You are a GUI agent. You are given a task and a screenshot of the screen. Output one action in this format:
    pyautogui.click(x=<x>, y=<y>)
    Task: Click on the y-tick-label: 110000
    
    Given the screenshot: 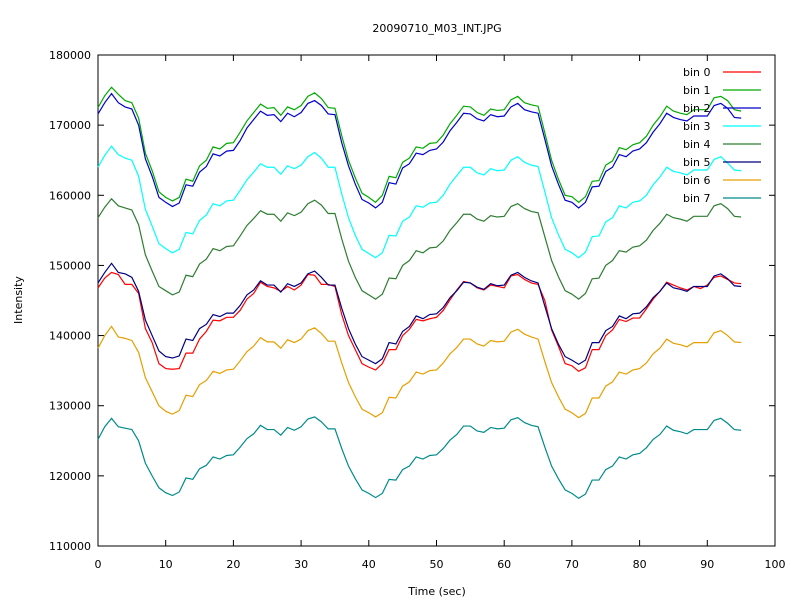 What is the action you would take?
    pyautogui.click(x=70, y=546)
    